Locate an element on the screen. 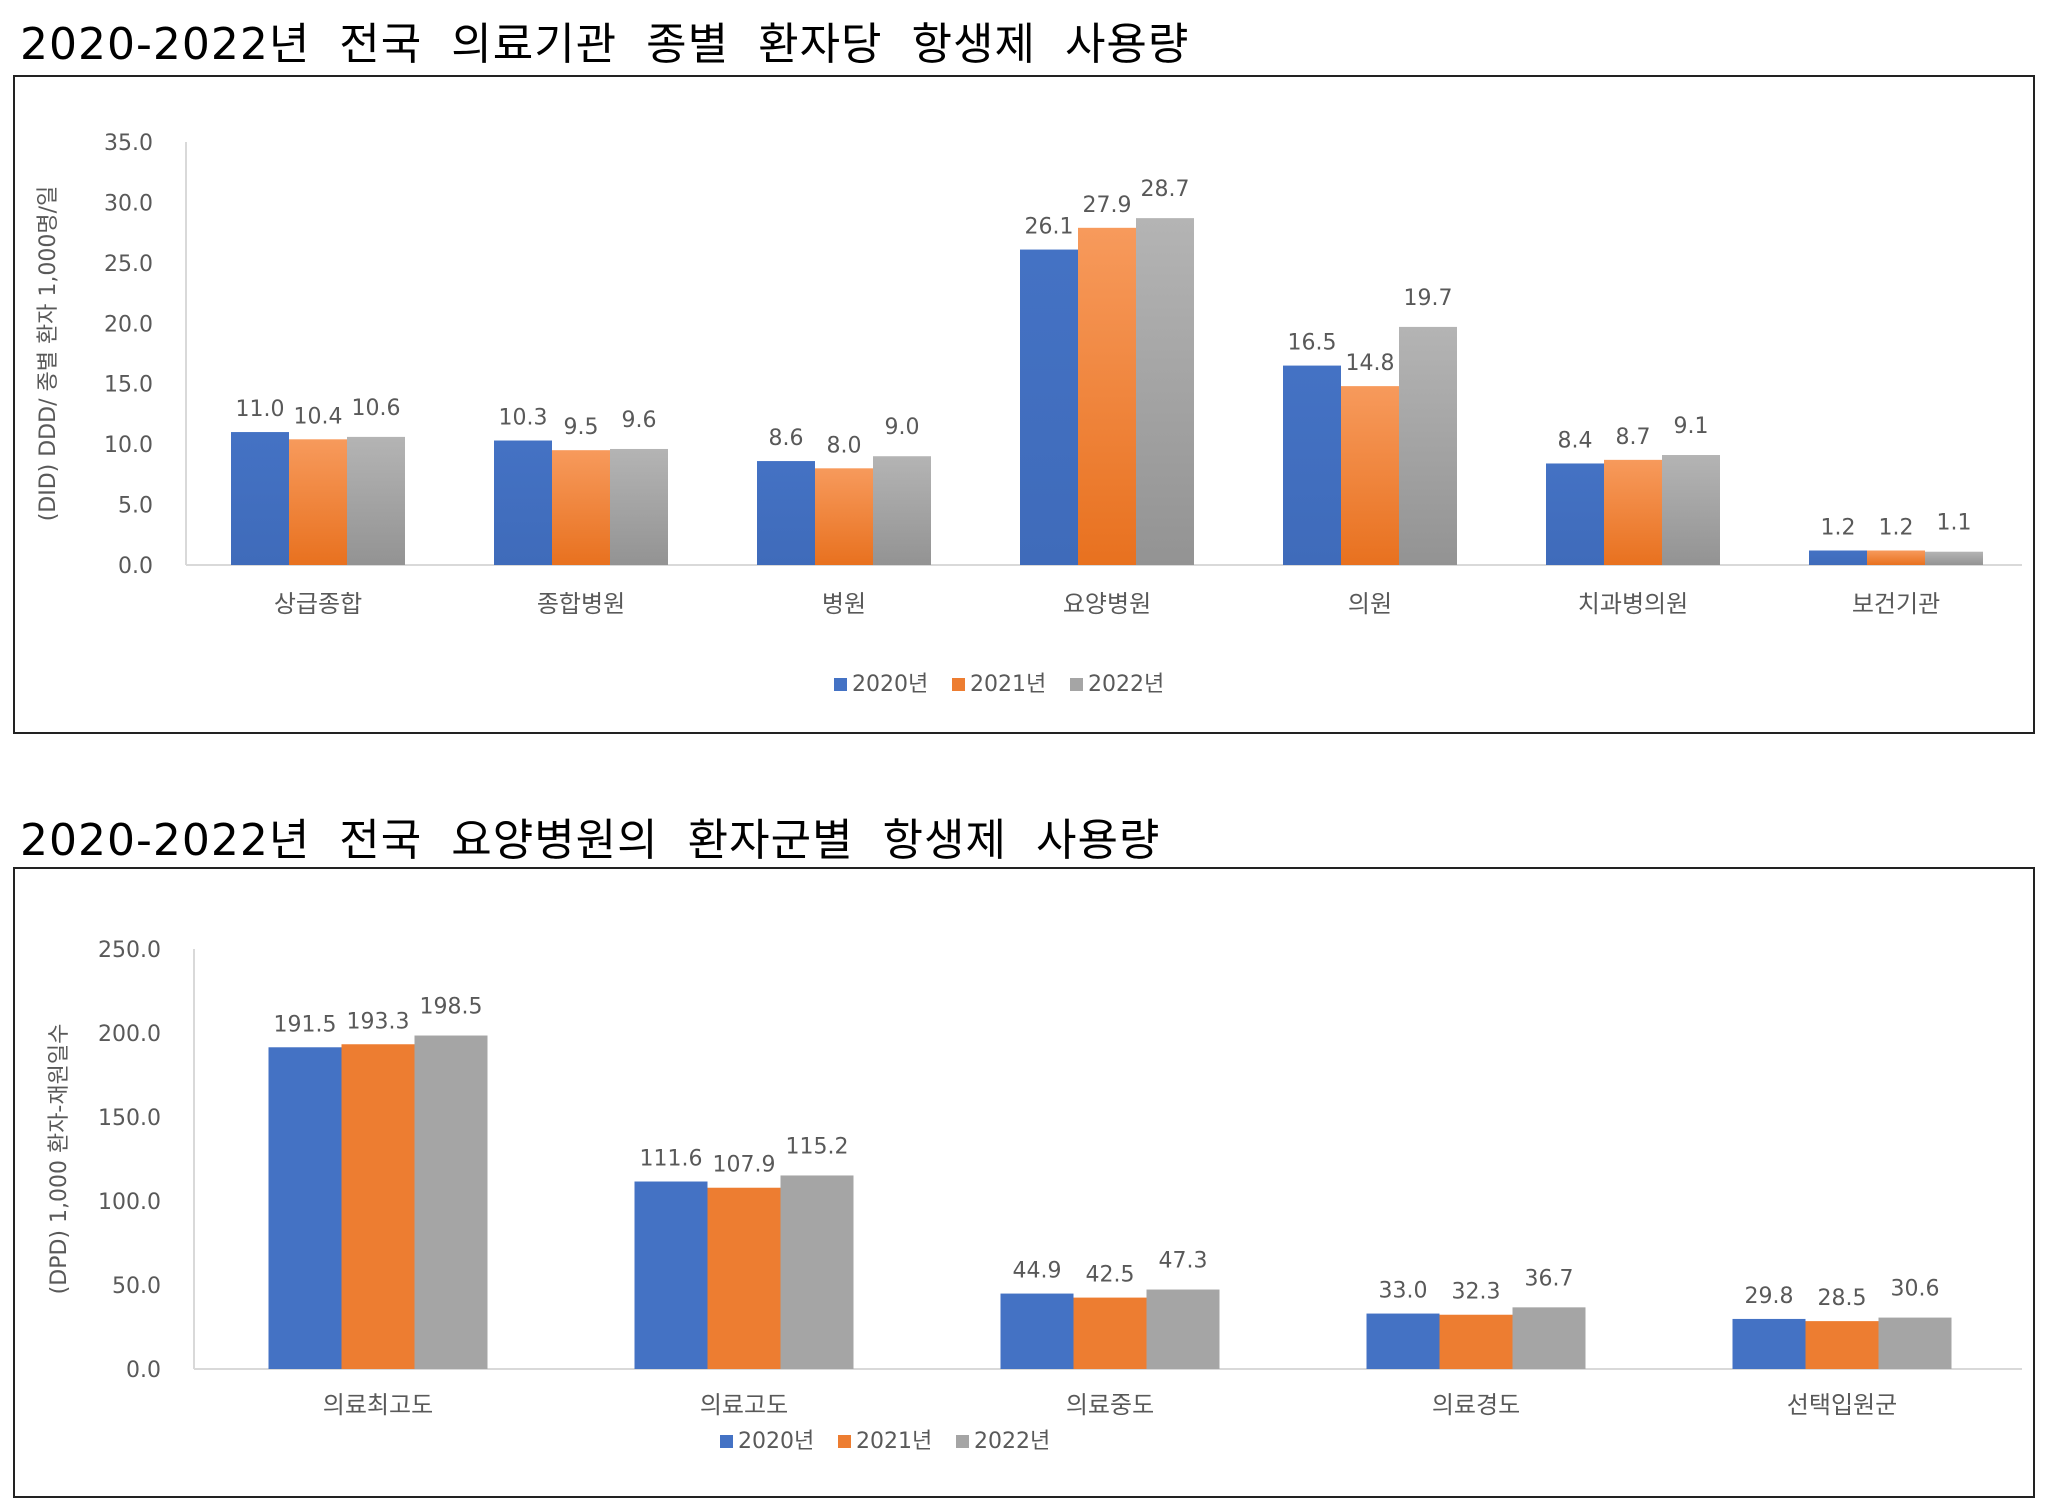 This screenshot has width=2048, height=1508. data-label: 19.7 is located at coordinates (1428, 298).